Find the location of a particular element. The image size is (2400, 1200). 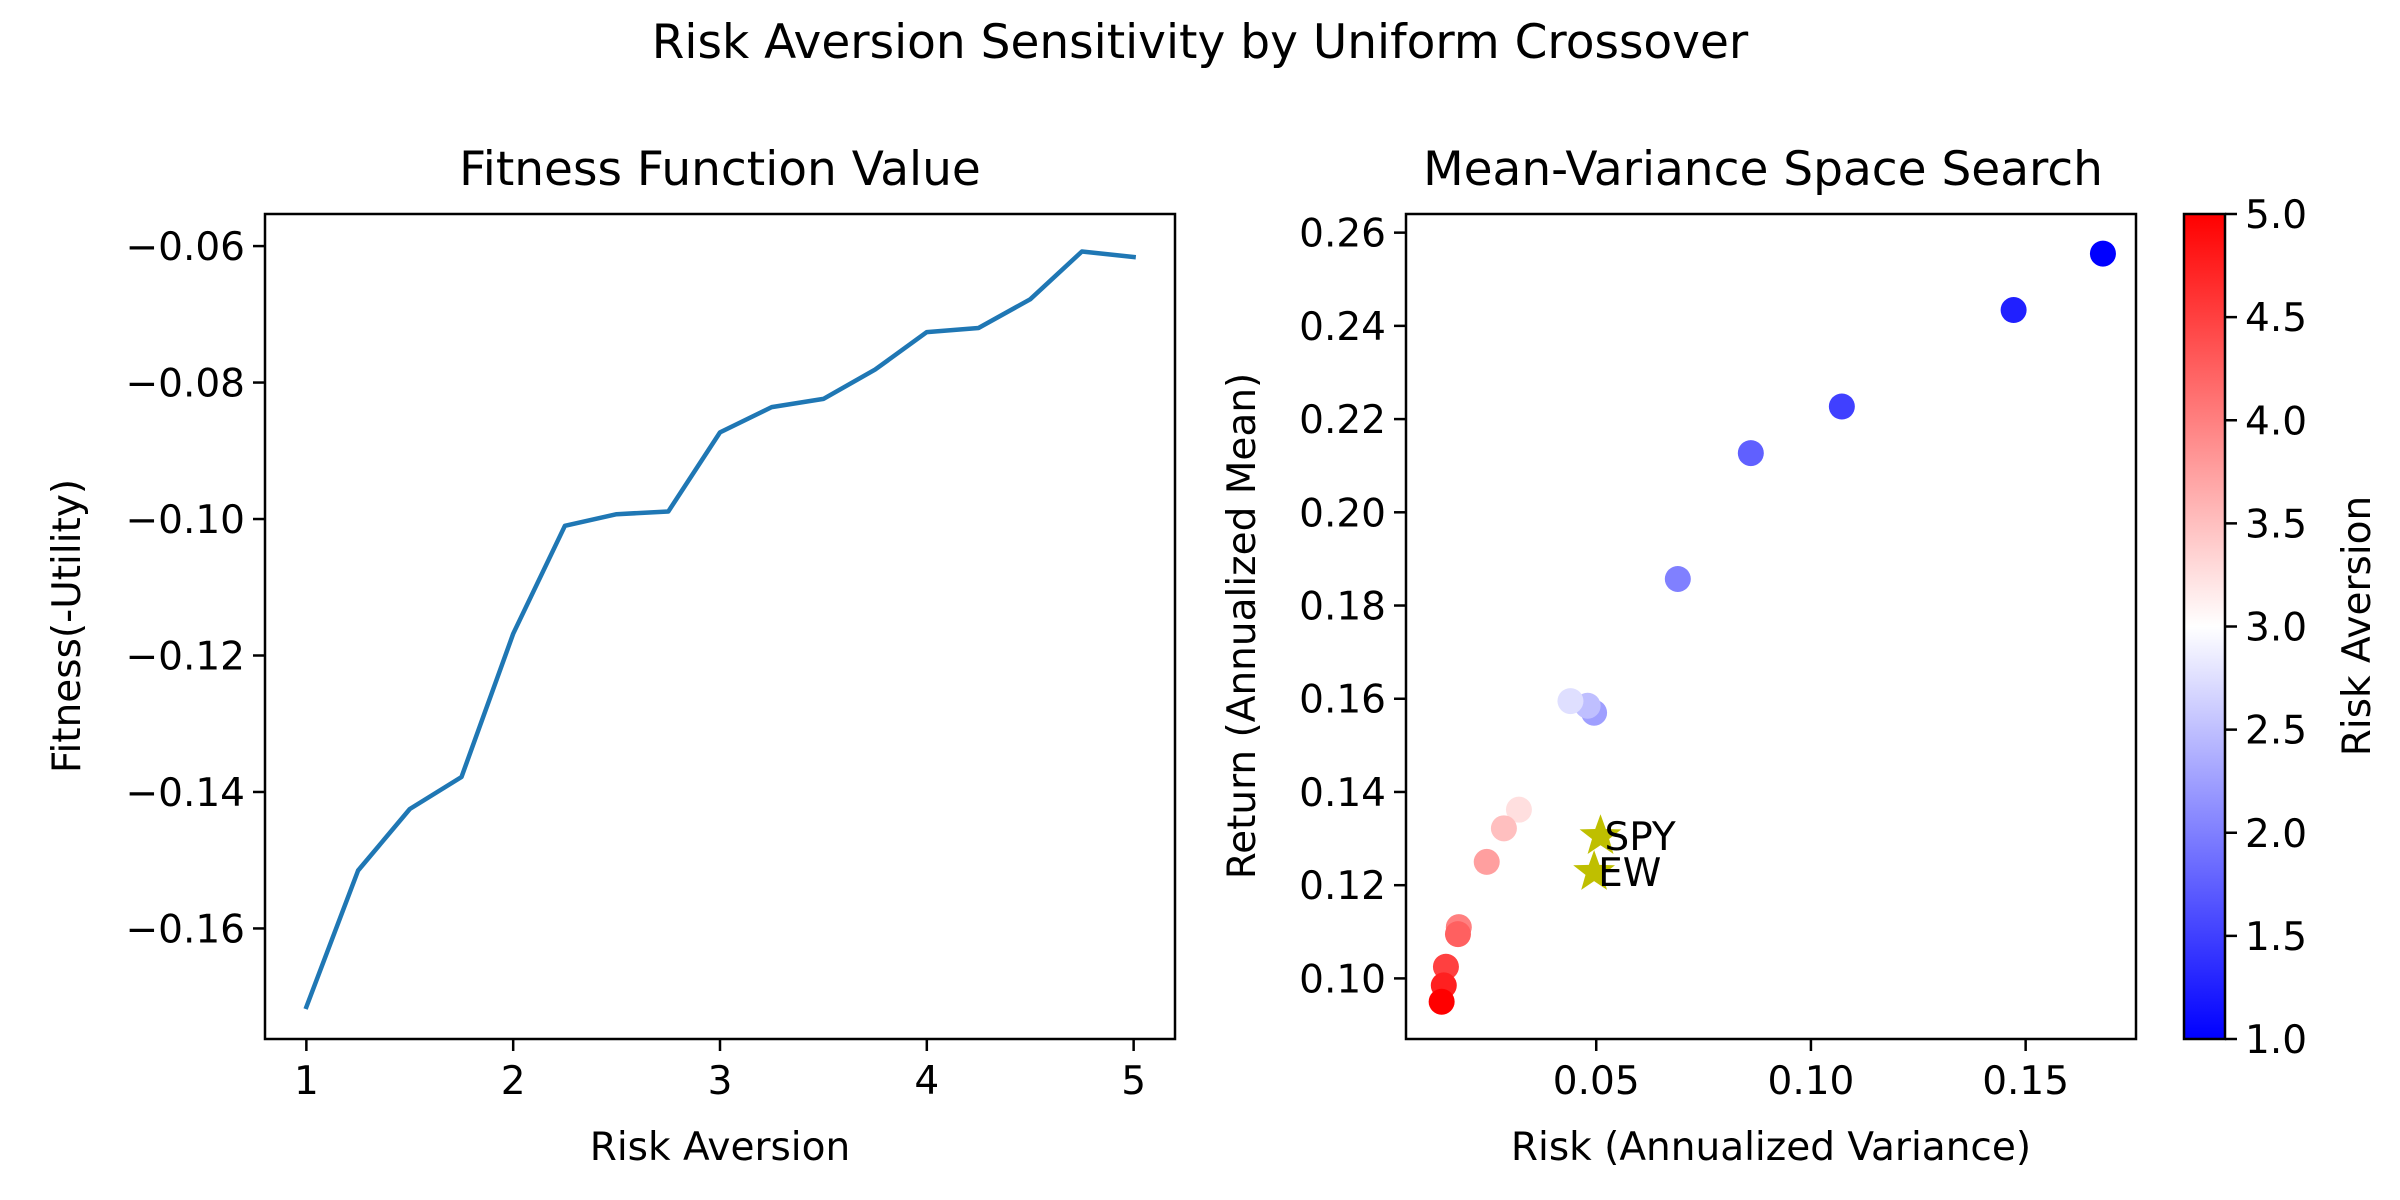

colorbar-tick-label: 3.5 is located at coordinates (2276, 524).